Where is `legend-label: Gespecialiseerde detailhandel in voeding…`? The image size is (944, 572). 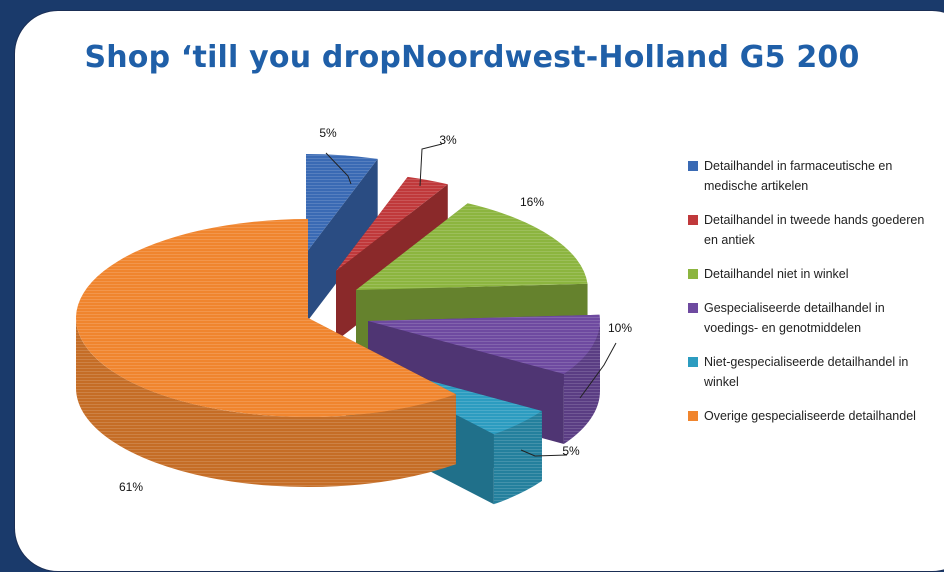 legend-label: Gespecialiseerde detailhandel in voeding… is located at coordinates (794, 318).